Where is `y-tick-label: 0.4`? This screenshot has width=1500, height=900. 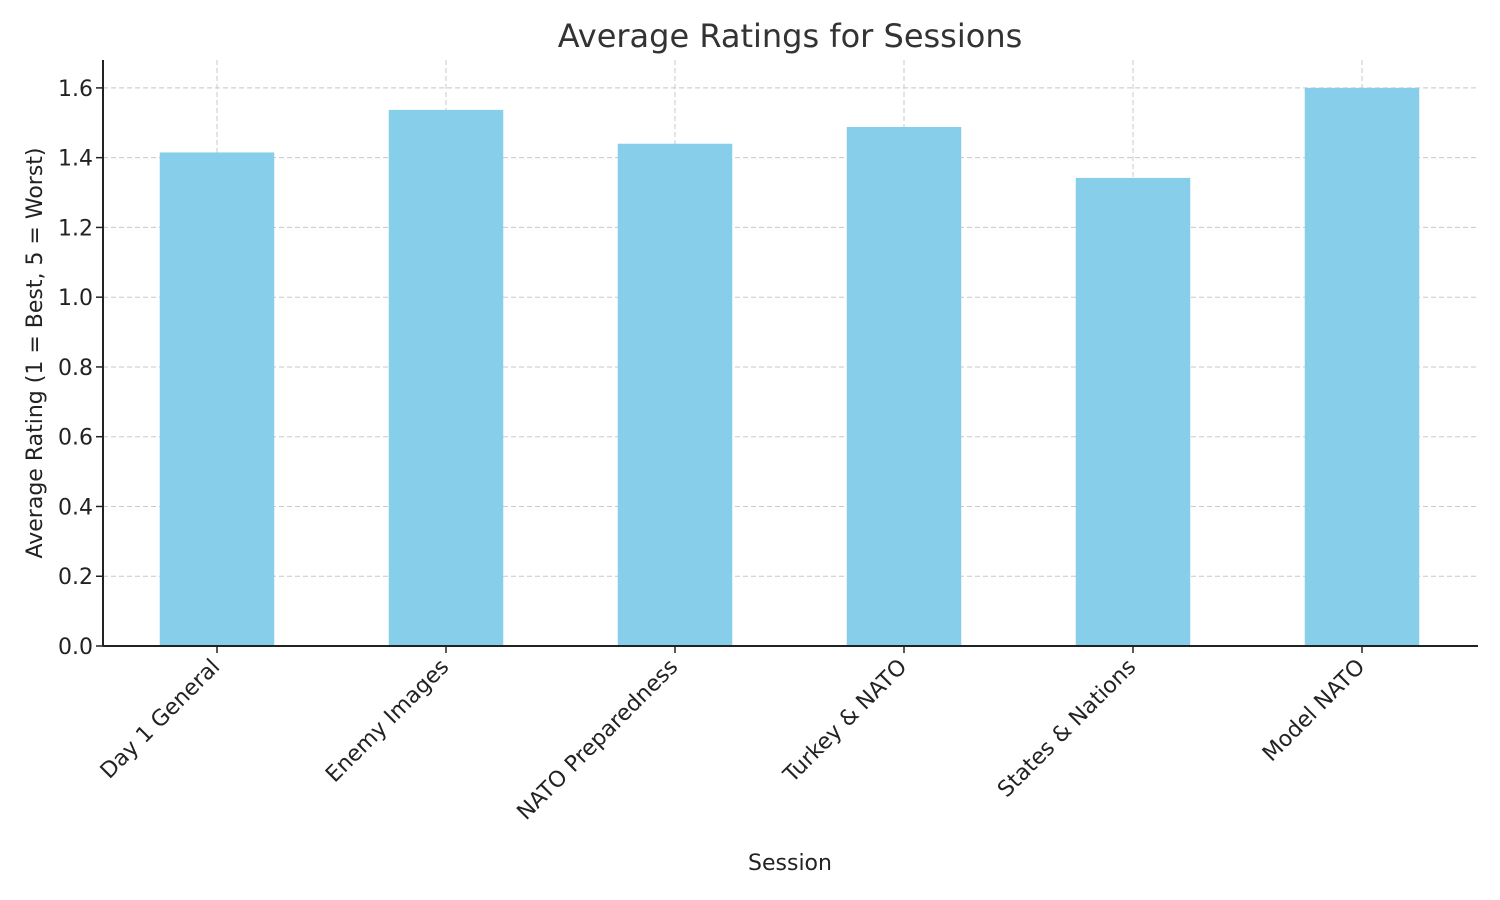
y-tick-label: 0.4 is located at coordinates (75, 507).